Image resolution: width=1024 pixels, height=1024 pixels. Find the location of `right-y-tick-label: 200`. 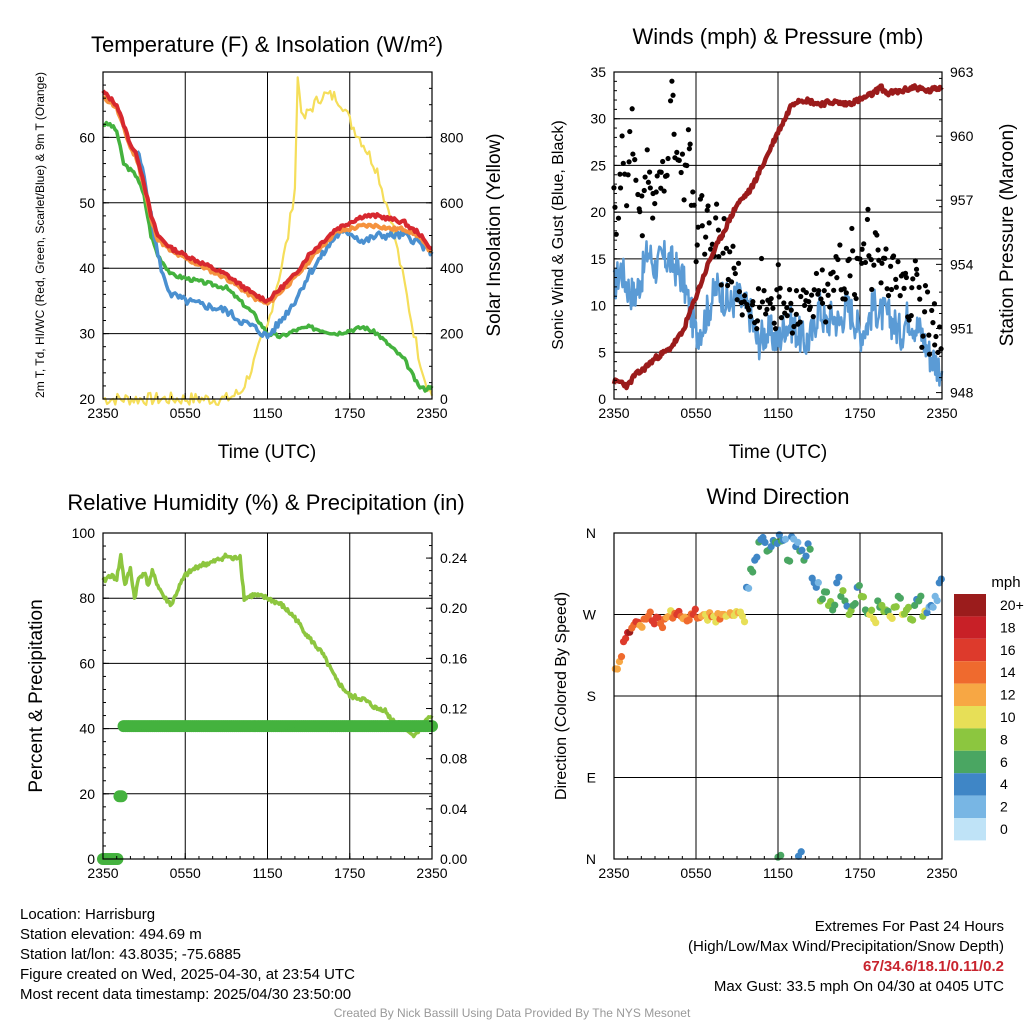

right-y-tick-label: 200 is located at coordinates (452, 334).